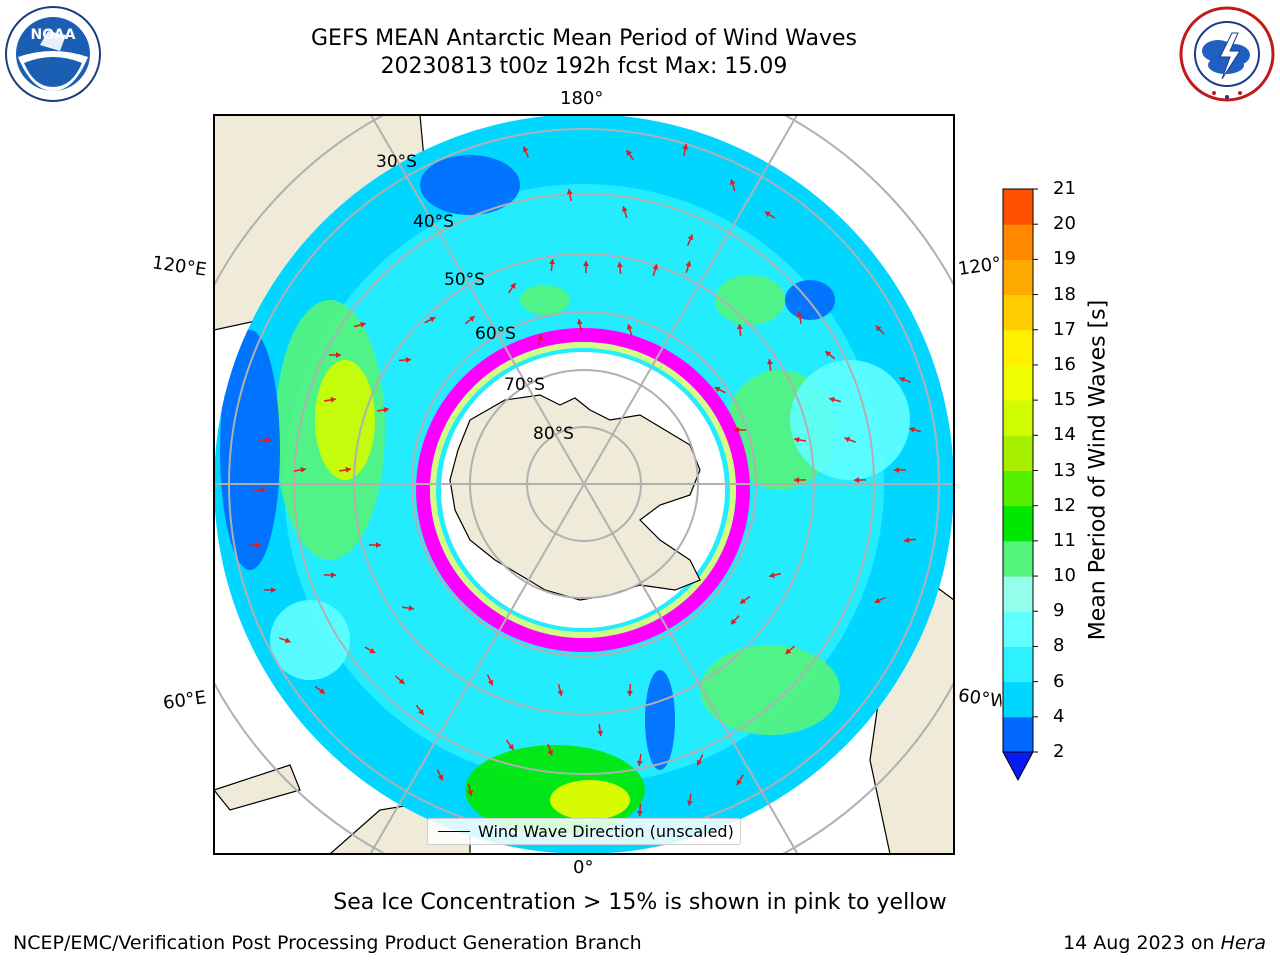 The width and height of the screenshot is (1280, 960). I want to click on lat-label-60s: 60°S, so click(495, 334).